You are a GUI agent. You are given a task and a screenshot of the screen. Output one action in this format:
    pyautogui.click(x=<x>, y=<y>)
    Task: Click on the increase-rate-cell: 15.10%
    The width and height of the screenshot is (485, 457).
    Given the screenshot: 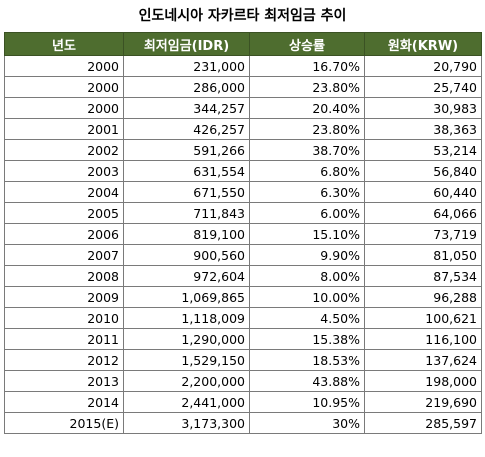 What is the action you would take?
    pyautogui.click(x=307, y=234)
    